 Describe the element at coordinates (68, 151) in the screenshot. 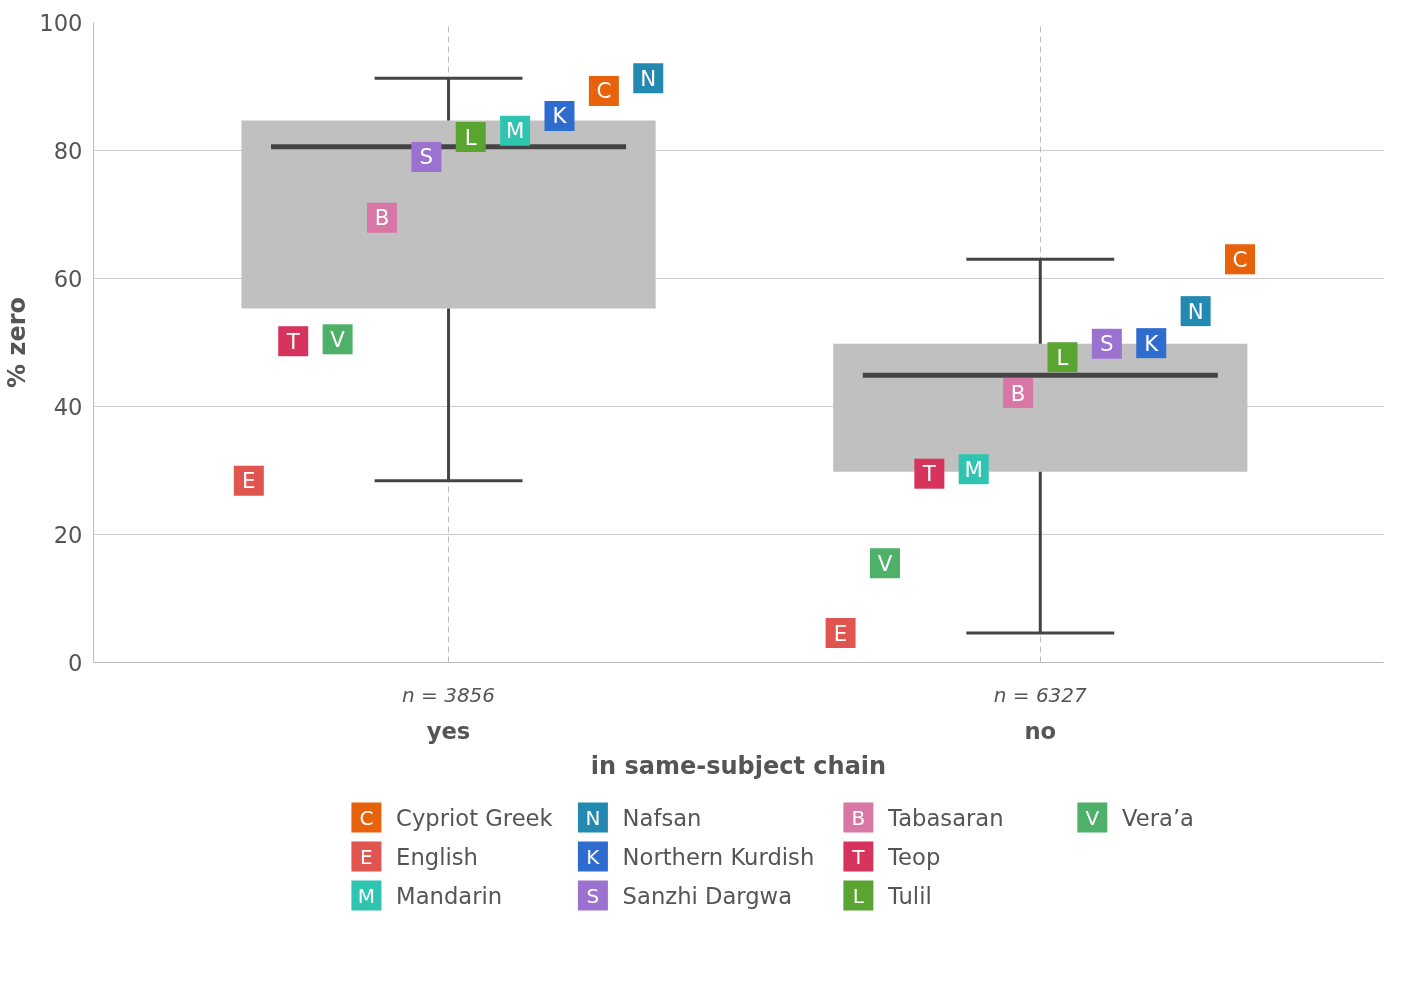

I see `y-tick-label: 80` at that location.